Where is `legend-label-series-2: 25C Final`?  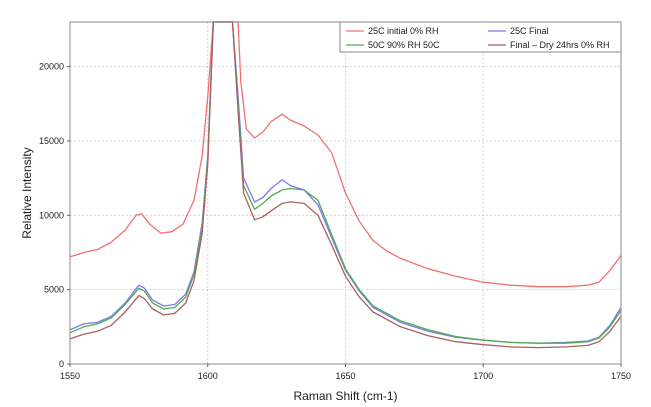
legend-label-series-2: 25C Final is located at coordinates (529, 31).